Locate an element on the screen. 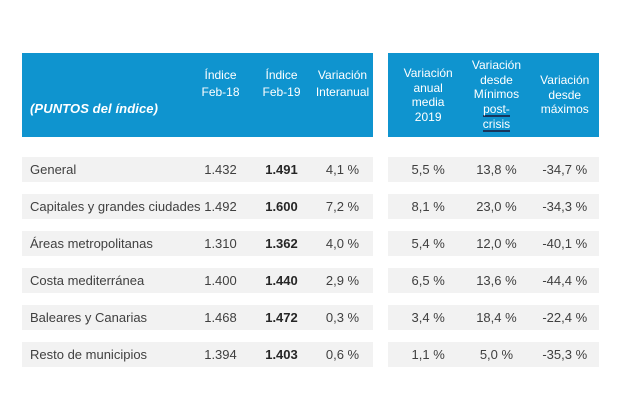 The height and width of the screenshot is (420, 630). cell-variacion-desde-maximos: -34,7 % is located at coordinates (565, 169).